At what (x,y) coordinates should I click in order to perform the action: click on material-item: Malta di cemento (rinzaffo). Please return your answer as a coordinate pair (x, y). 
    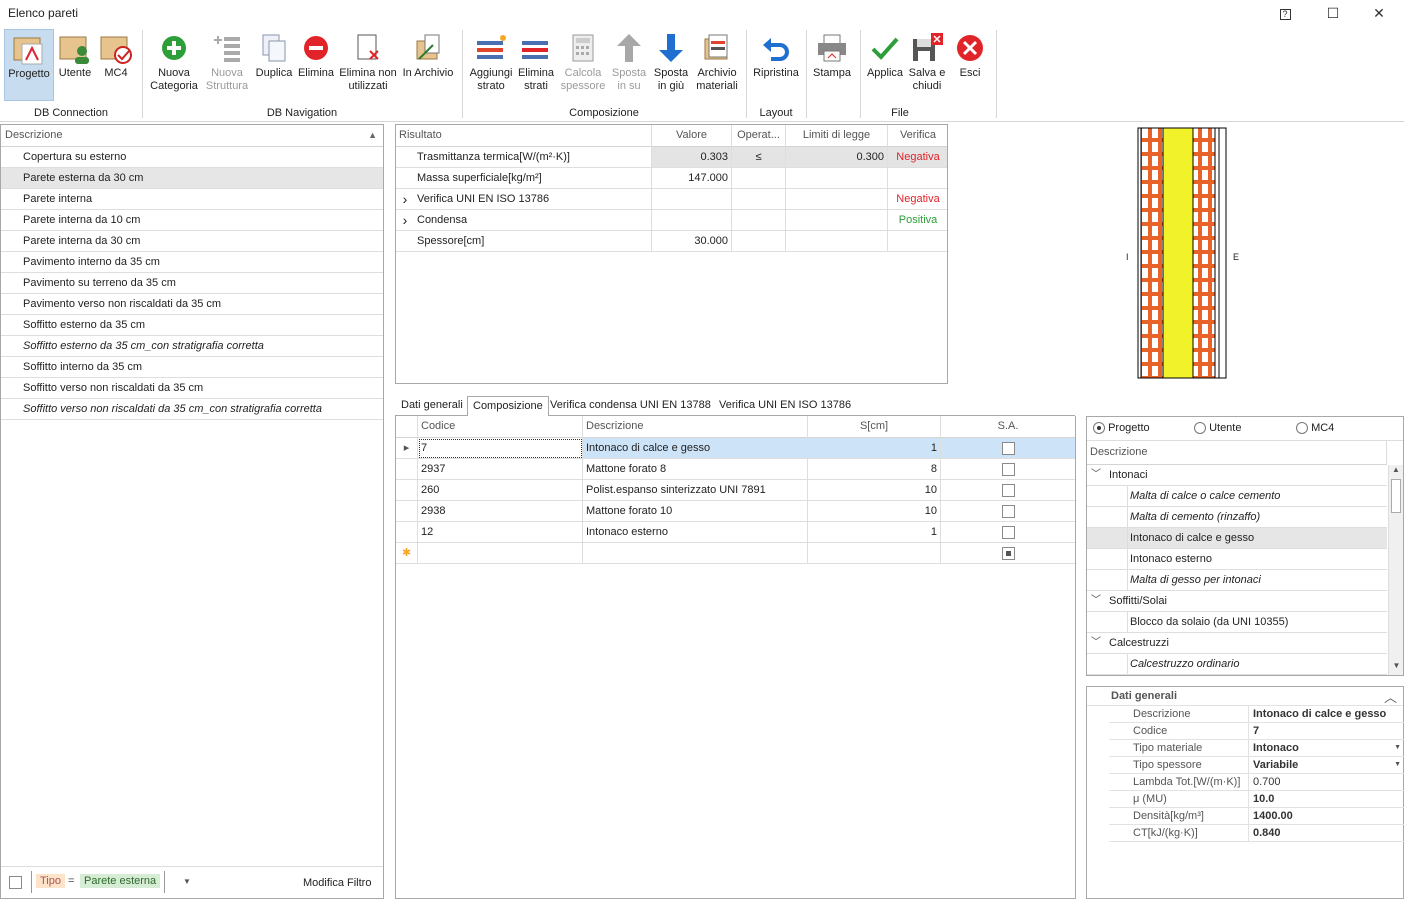
    Looking at the image, I should click on (1237, 517).